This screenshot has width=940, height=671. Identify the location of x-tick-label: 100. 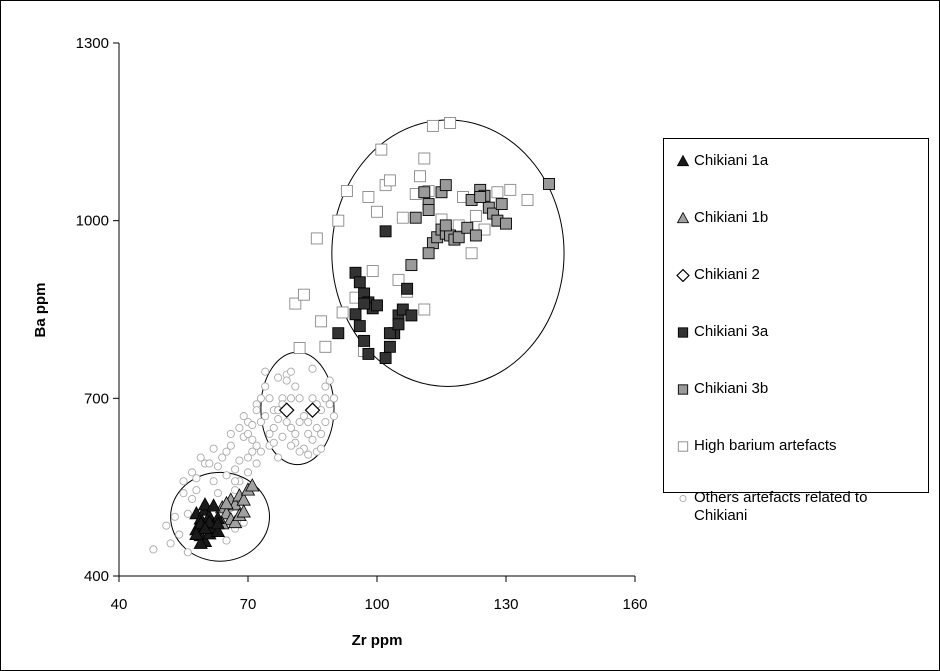
(376, 604).